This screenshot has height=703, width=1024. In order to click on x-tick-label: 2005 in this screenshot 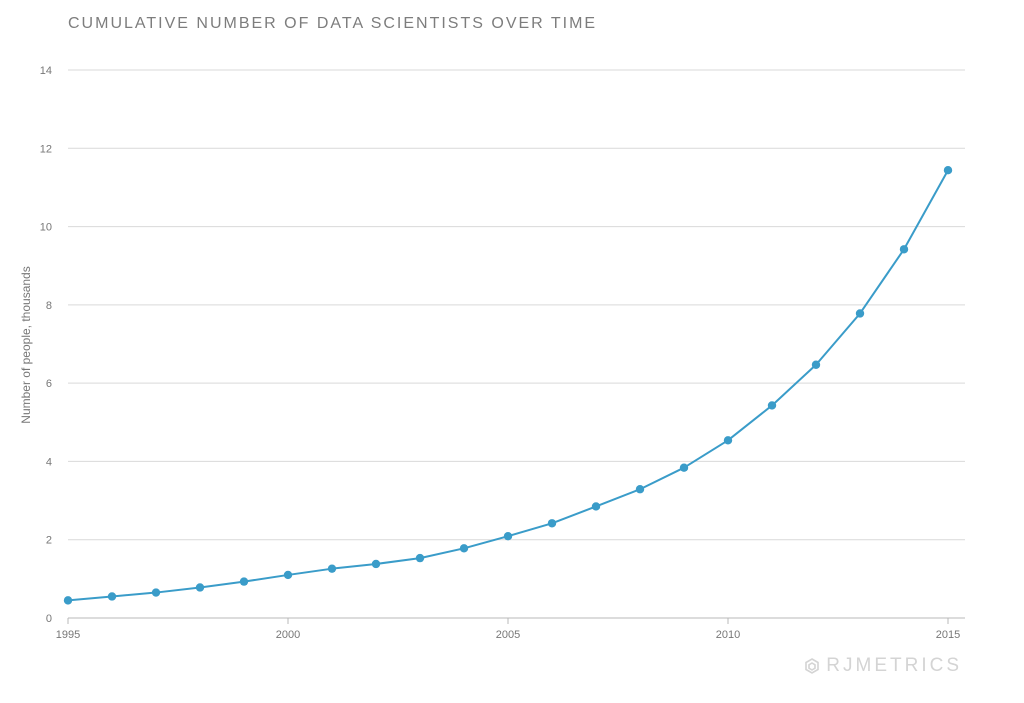, I will do `click(508, 635)`.